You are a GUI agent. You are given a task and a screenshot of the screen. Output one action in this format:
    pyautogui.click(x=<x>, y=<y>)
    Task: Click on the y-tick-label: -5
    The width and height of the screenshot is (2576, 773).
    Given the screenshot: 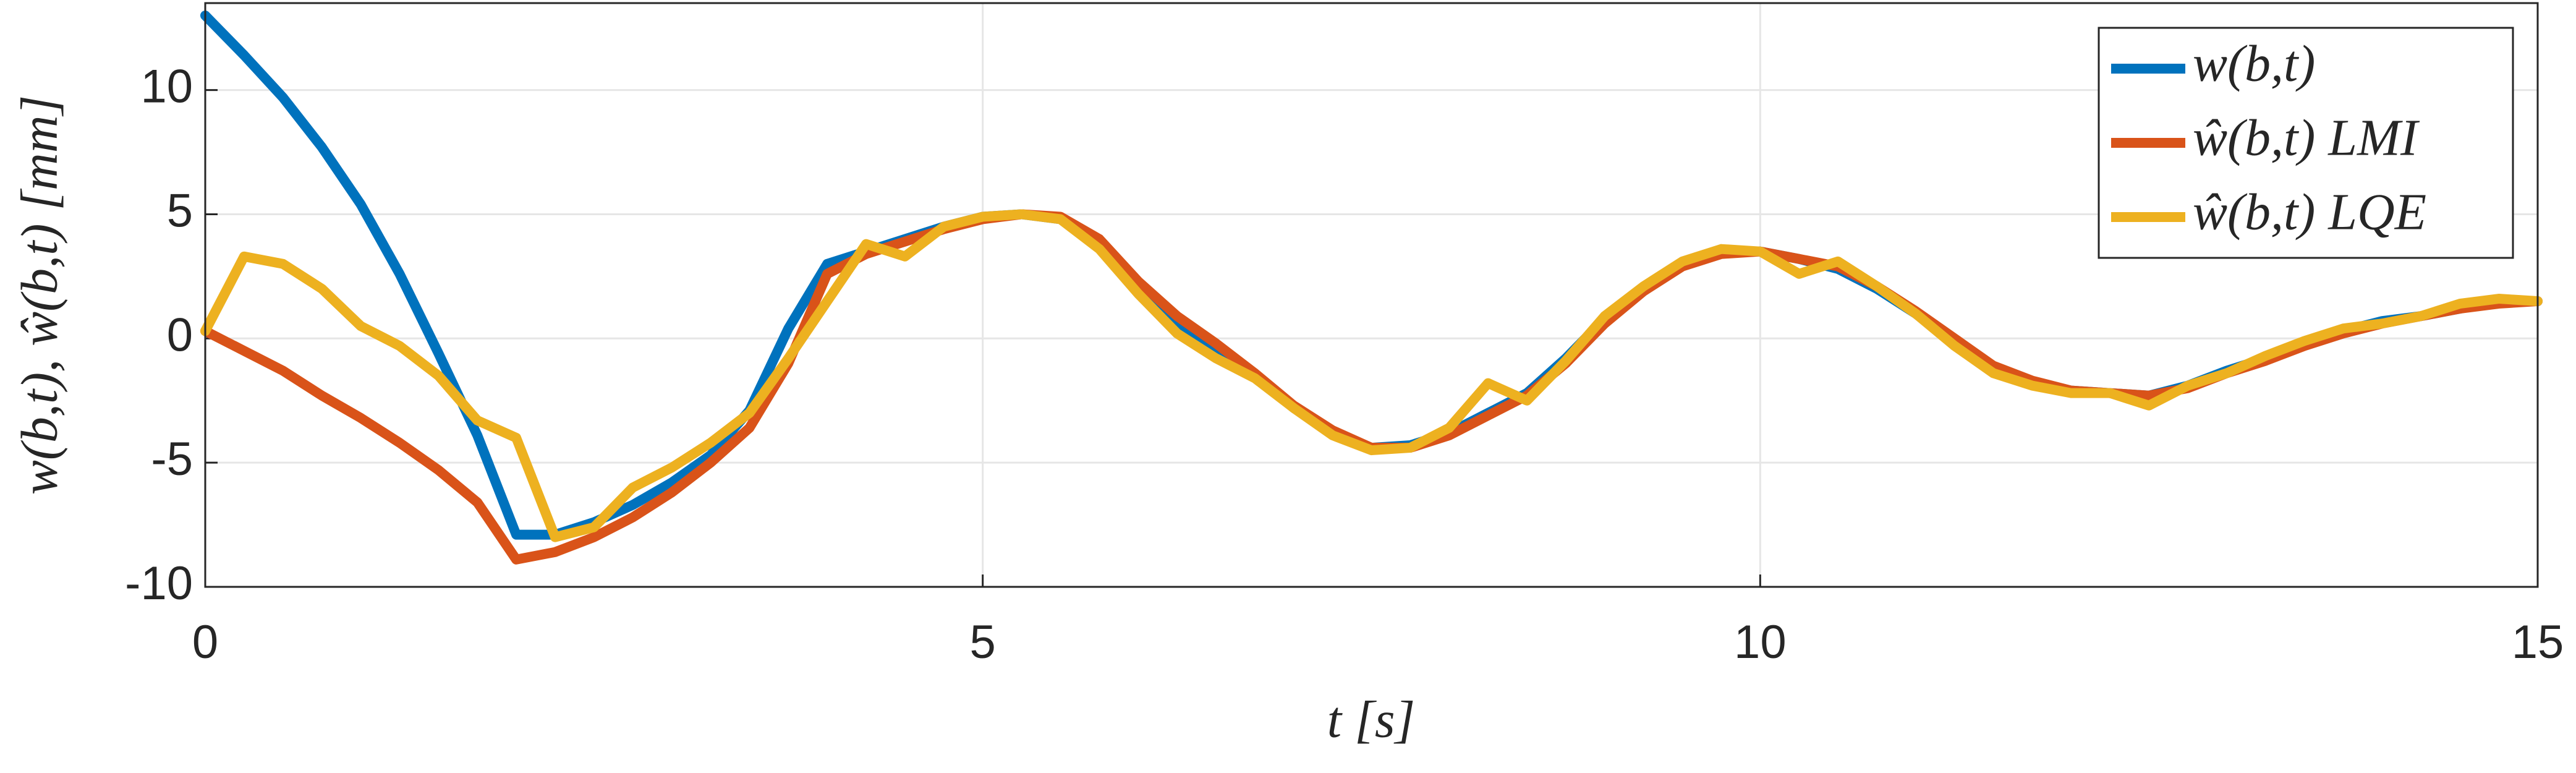 What is the action you would take?
    pyautogui.click(x=172, y=459)
    